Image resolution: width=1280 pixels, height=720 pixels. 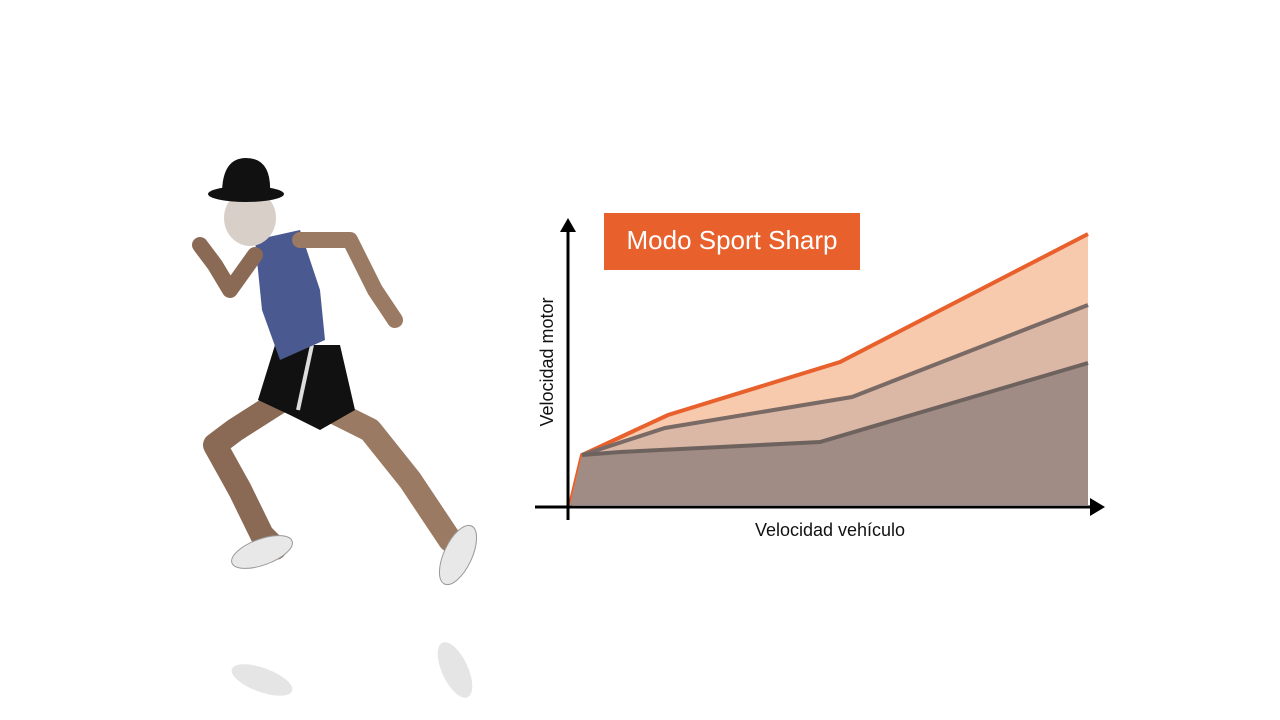 I want to click on line-base, so click(x=835, y=409).